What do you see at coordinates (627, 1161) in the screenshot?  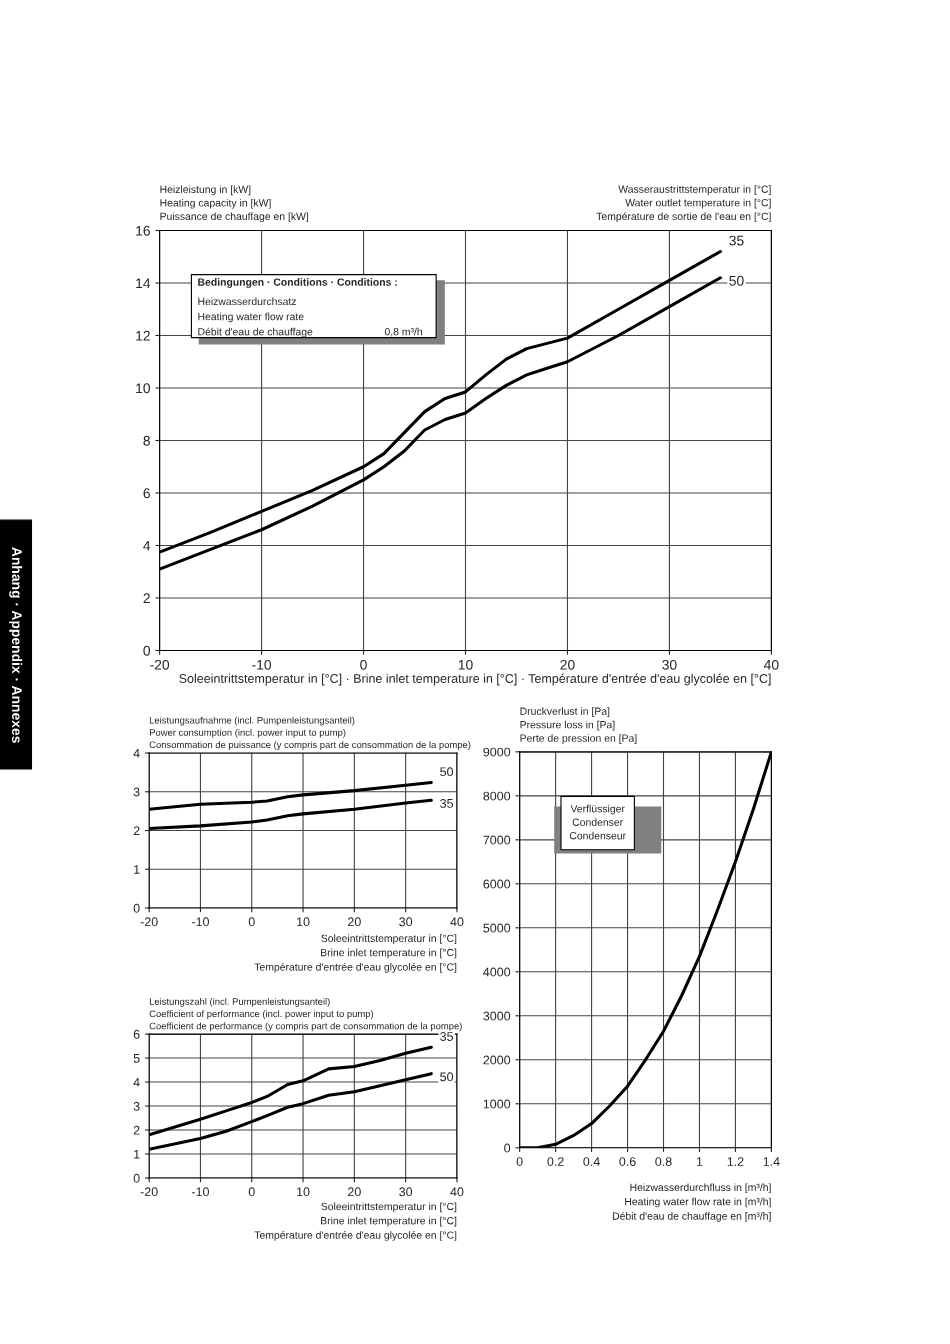 I see `x-tick-label: 0.6` at bounding box center [627, 1161].